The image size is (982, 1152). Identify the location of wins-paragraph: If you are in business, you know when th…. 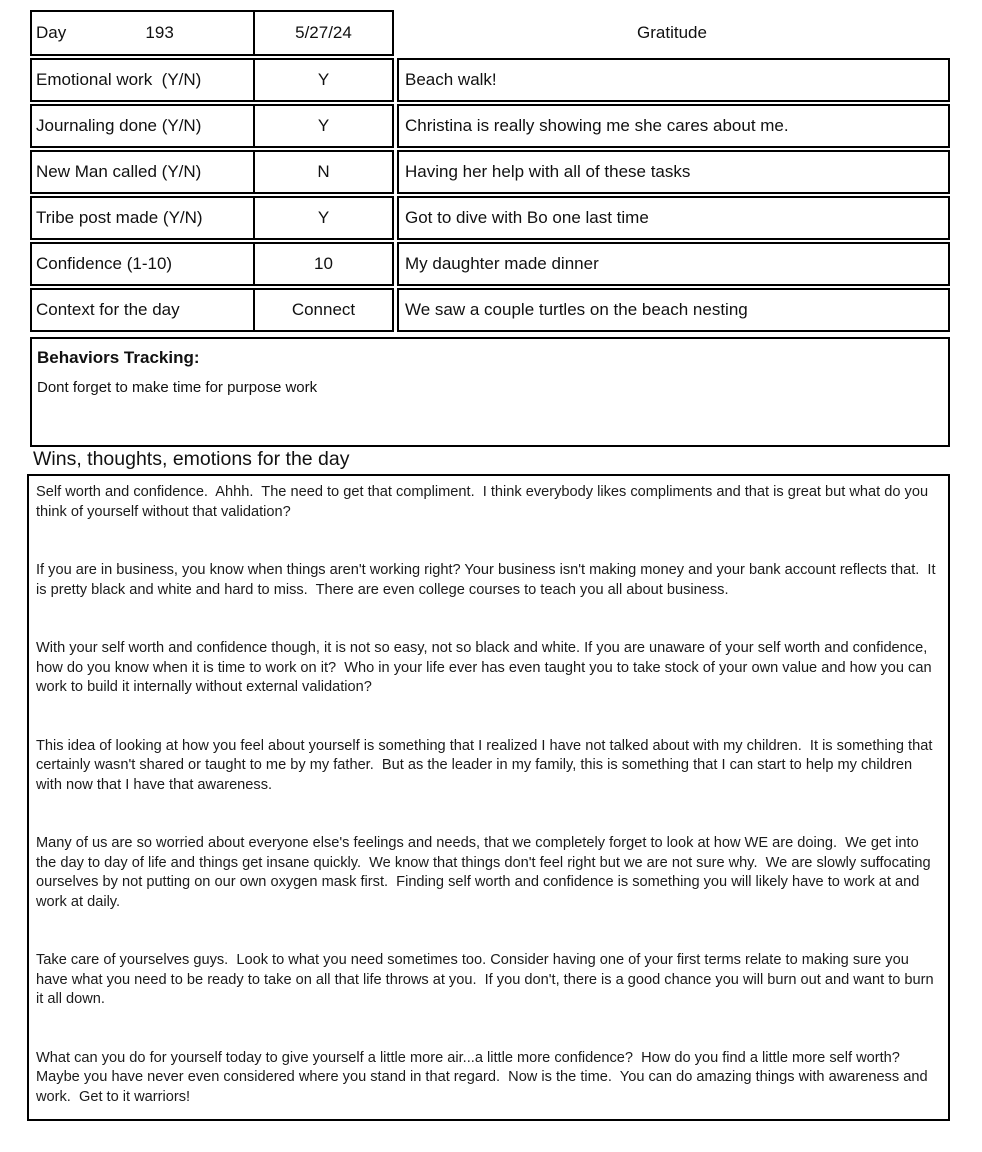
(488, 580).